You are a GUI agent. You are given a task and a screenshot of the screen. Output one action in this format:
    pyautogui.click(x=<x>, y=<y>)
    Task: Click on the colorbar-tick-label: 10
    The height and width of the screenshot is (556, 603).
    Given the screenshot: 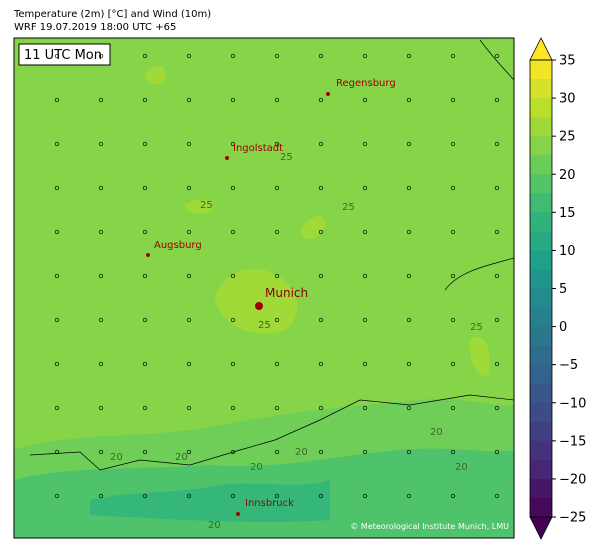 What is the action you would take?
    pyautogui.click(x=567, y=251)
    